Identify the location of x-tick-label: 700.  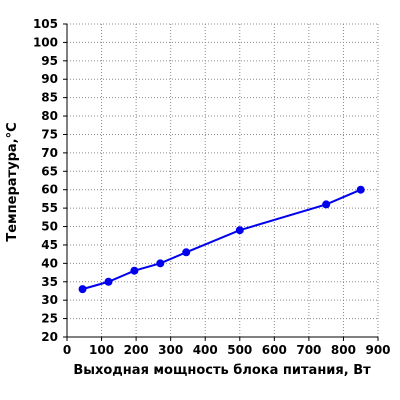
(308, 350).